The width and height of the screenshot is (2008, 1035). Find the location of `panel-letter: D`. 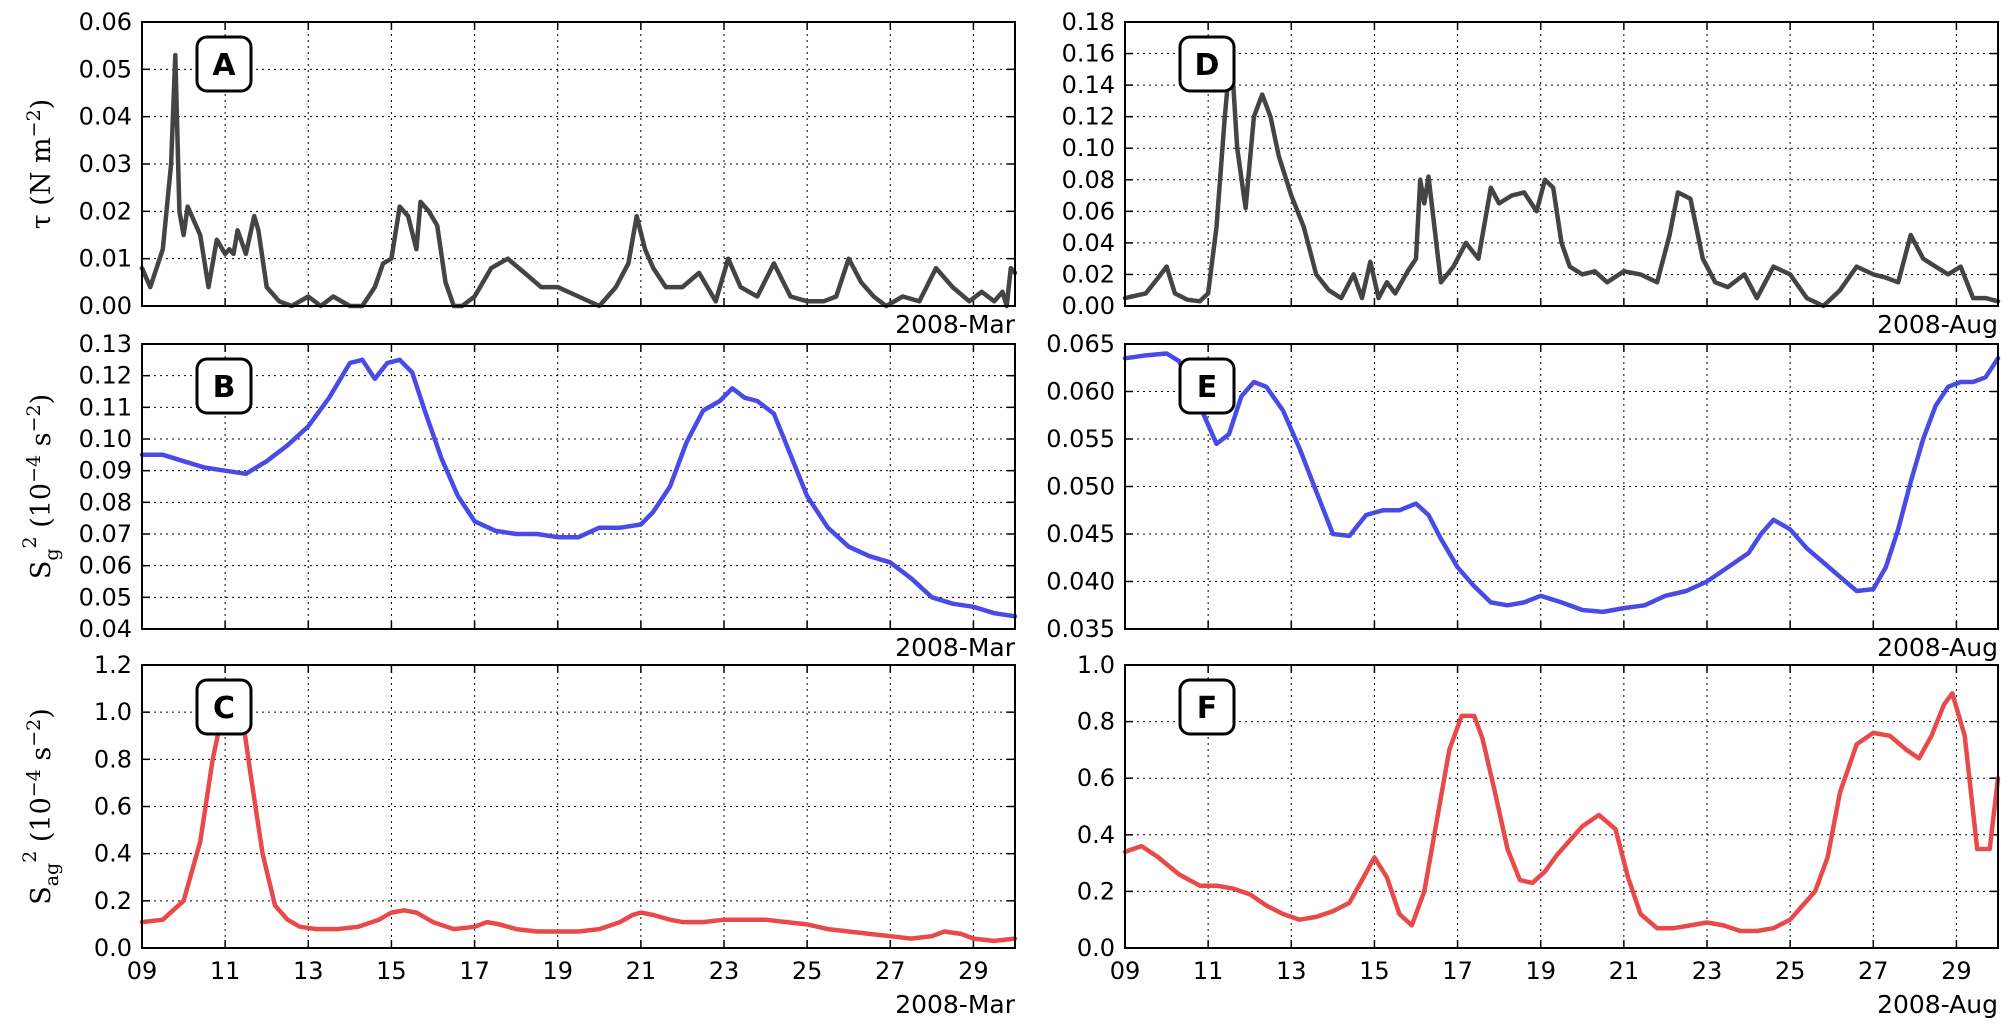

panel-letter: D is located at coordinates (1207, 65).